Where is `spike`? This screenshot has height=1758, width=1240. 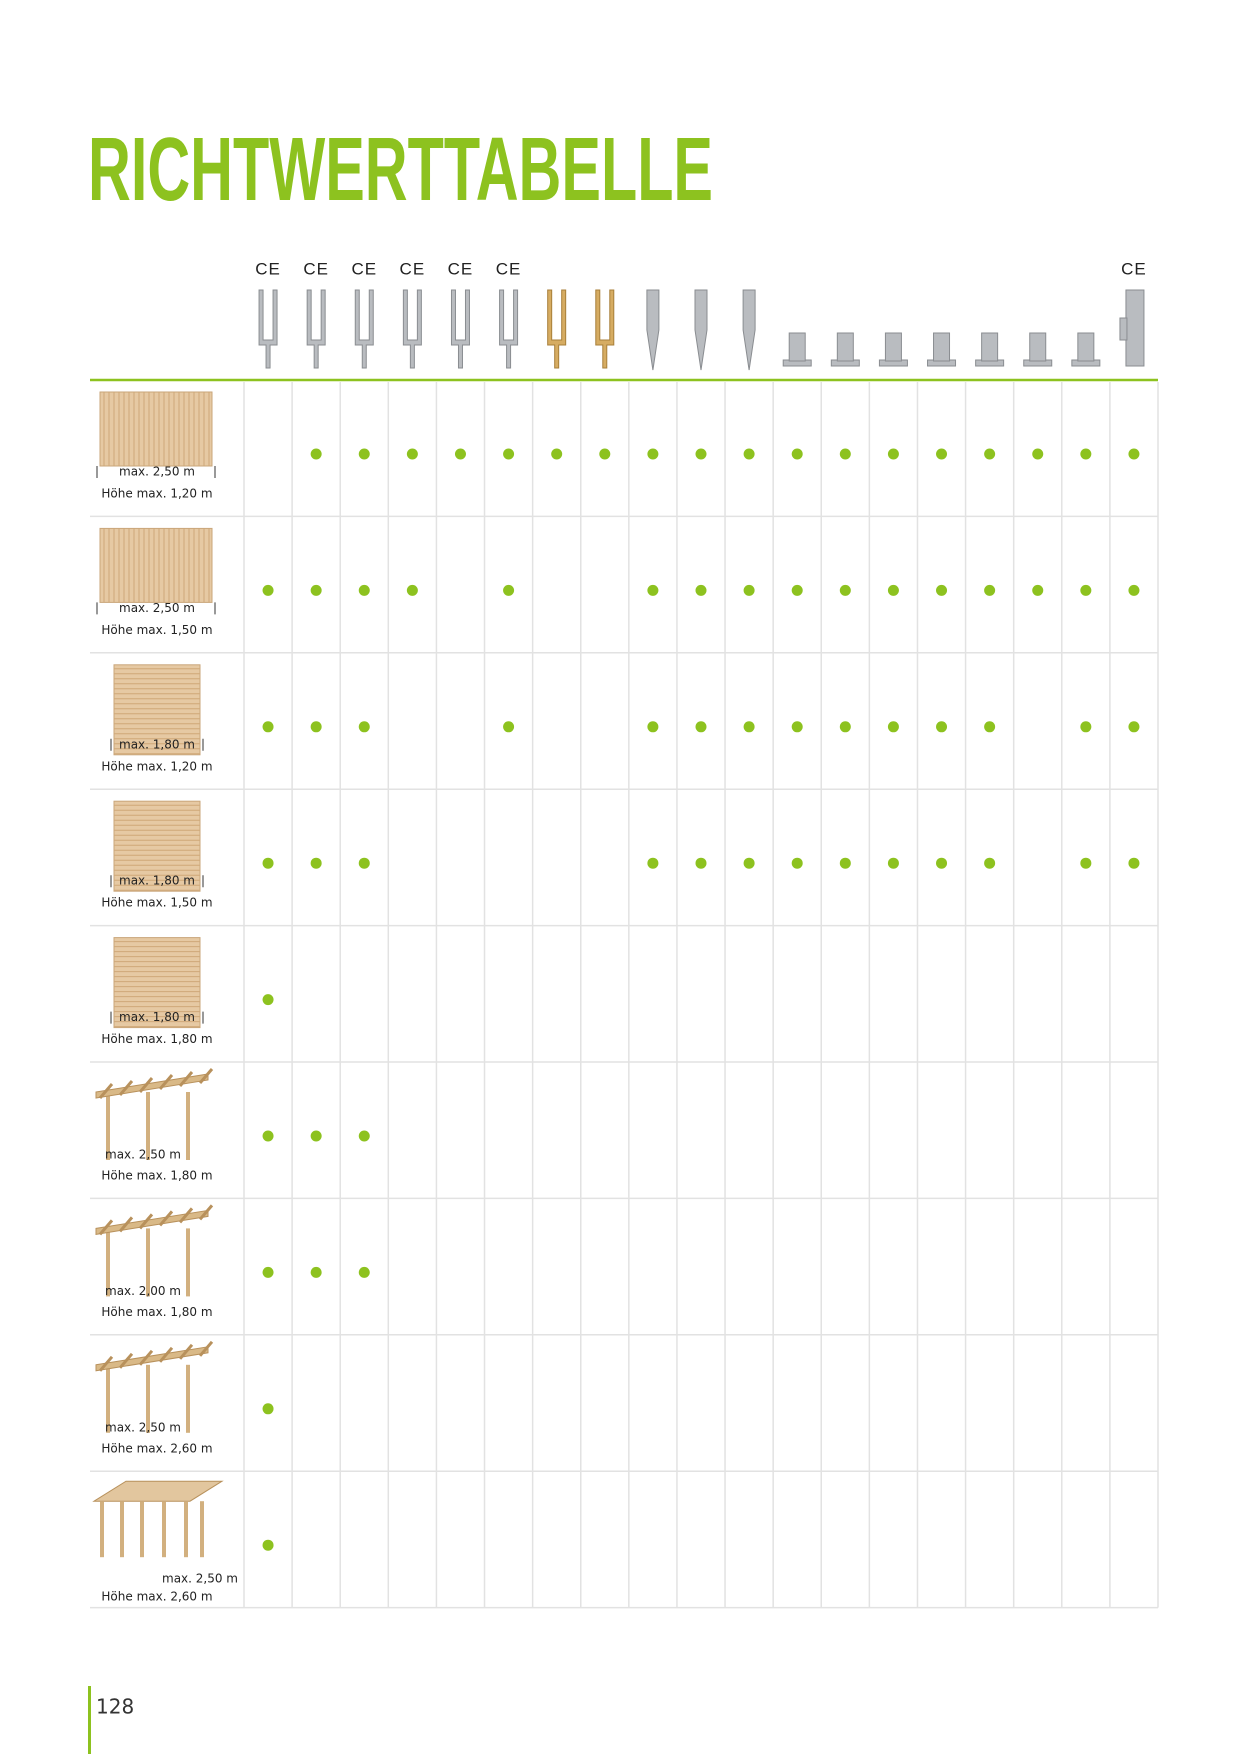 spike is located at coordinates (749, 330).